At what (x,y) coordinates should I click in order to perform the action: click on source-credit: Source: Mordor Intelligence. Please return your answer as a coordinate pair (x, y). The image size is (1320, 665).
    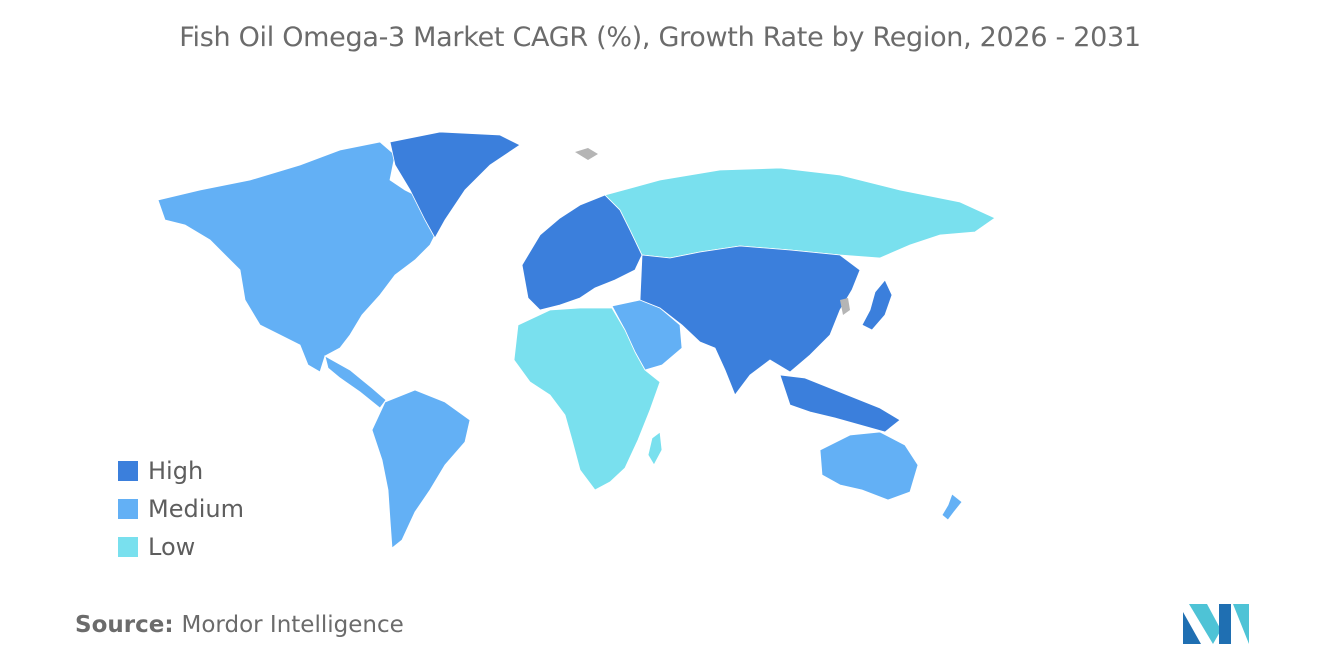
    Looking at the image, I should click on (239, 625).